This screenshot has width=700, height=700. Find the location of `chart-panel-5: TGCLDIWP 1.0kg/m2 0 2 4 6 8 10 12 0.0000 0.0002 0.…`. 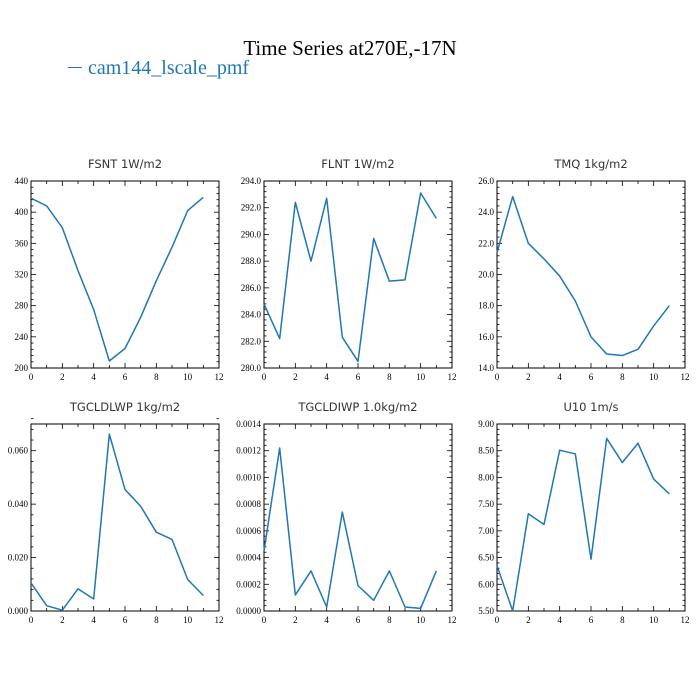

chart-panel-5: TGCLDIWP 1.0kg/m2 0 2 4 6 8 10 12 0.0000 0.0002 0.… is located at coordinates (346, 512).